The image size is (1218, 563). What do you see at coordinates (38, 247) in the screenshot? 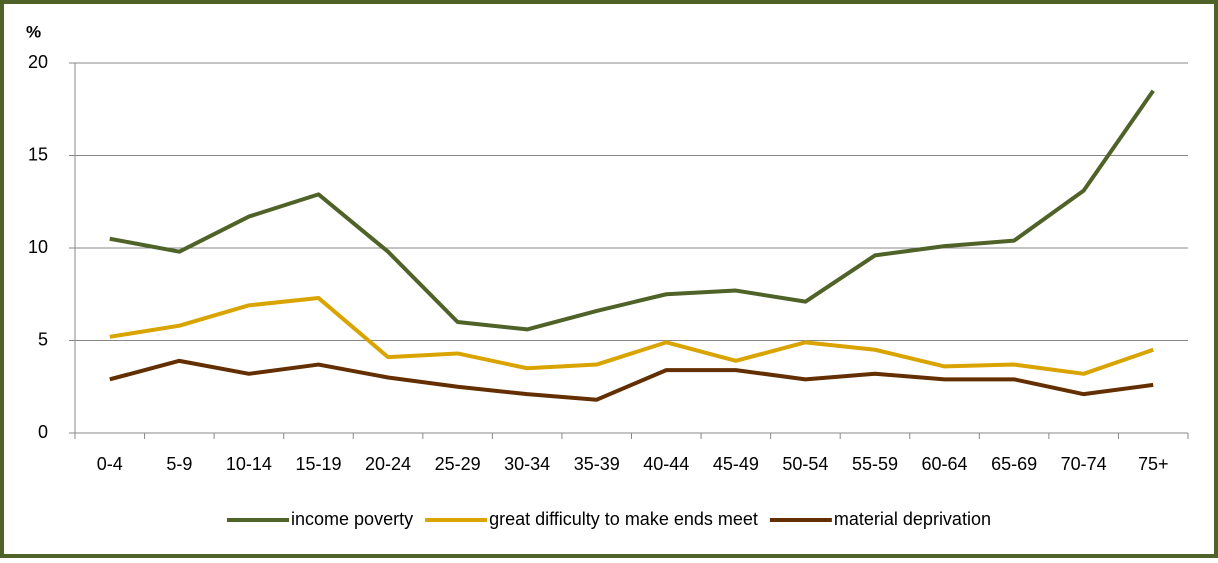
I see `y-tick-label: 10` at bounding box center [38, 247].